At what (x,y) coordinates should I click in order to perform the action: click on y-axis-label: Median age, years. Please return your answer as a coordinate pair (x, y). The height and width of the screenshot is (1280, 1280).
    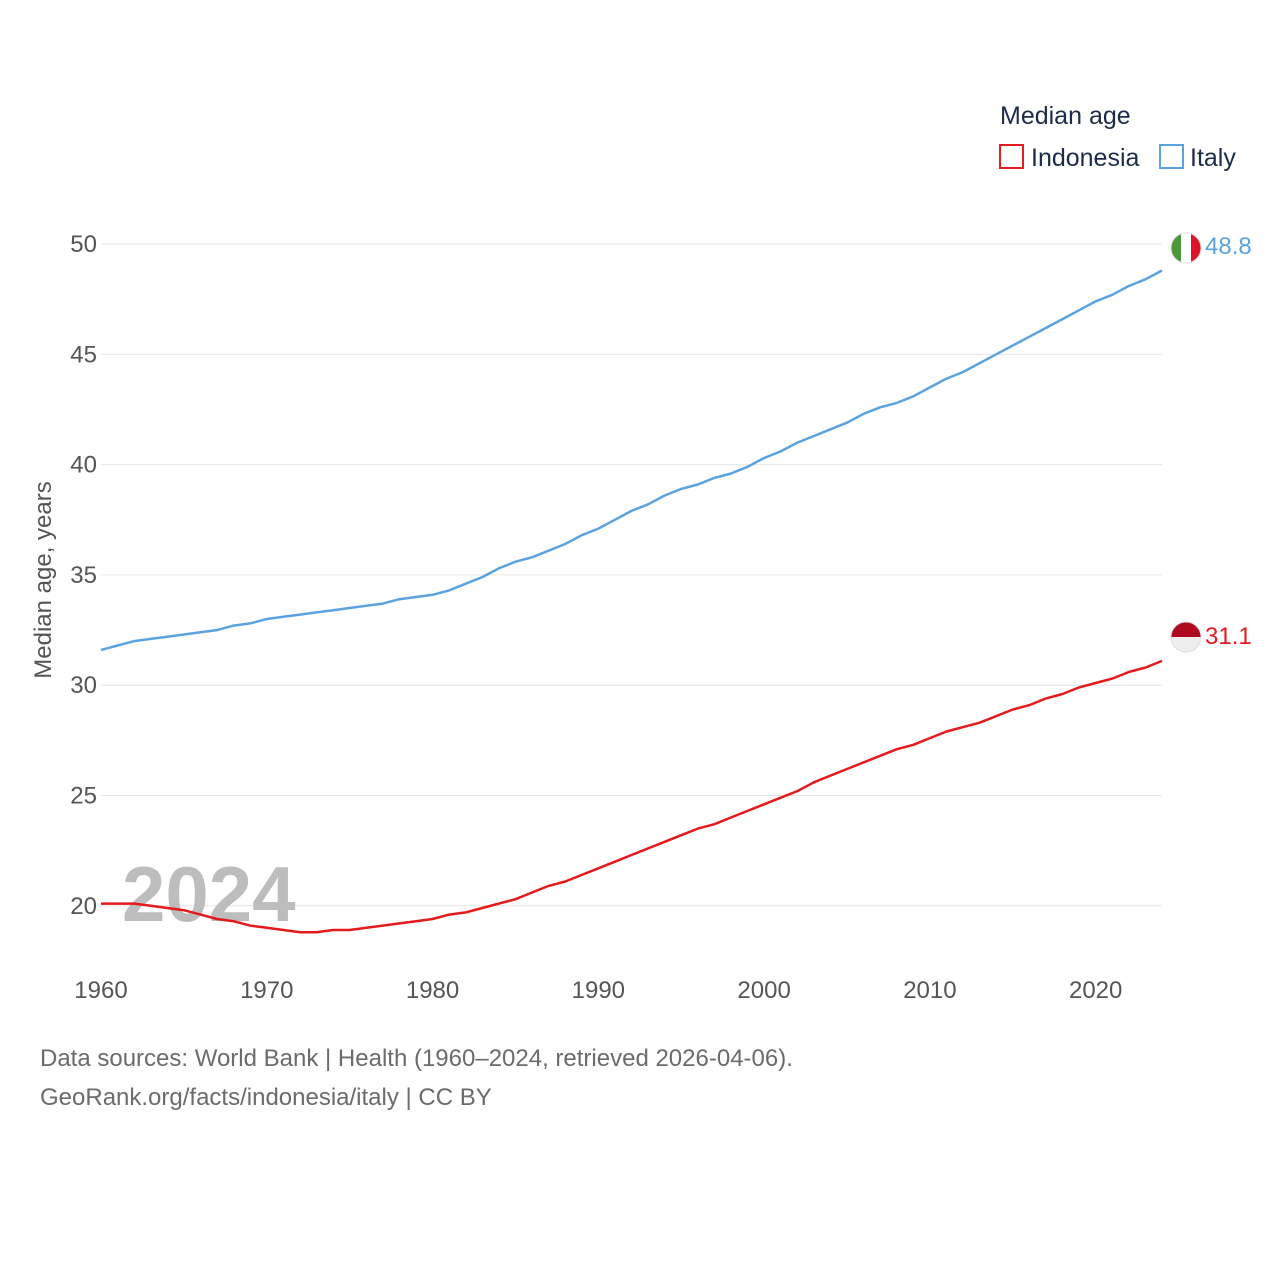
    Looking at the image, I should click on (43, 579).